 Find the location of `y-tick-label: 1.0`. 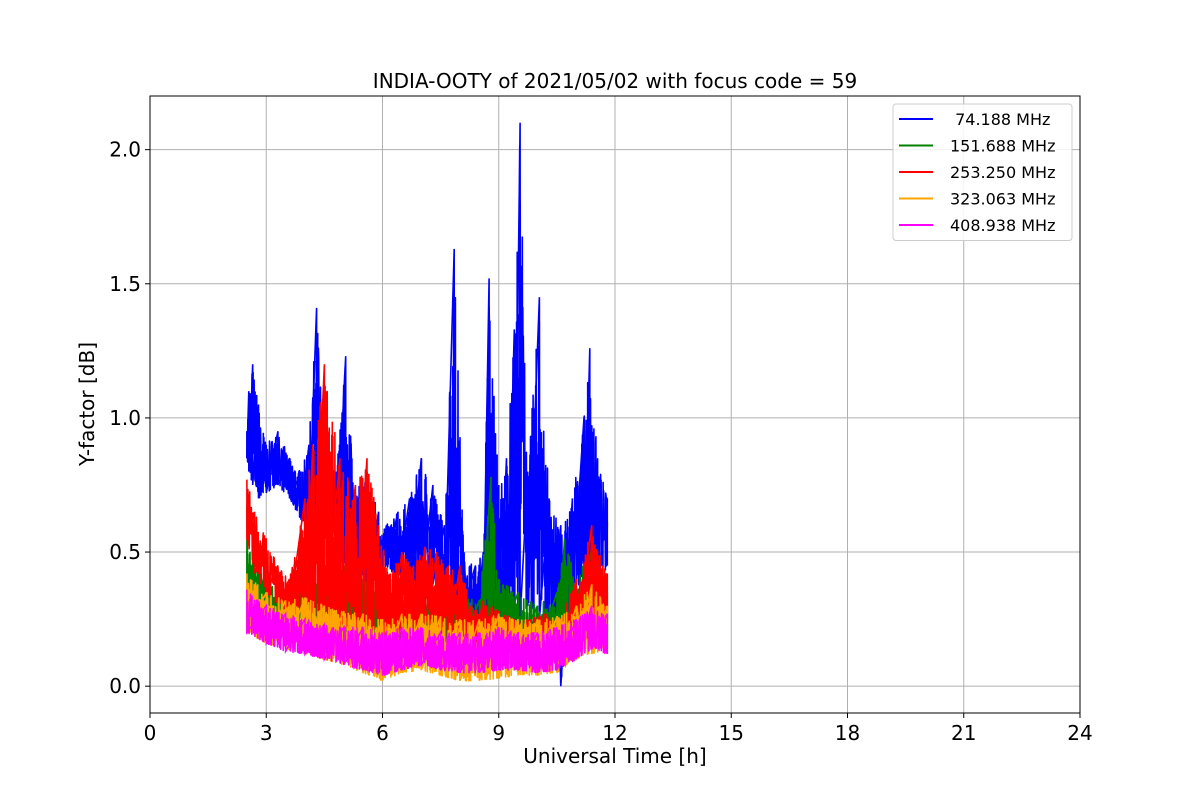

y-tick-label: 1.0 is located at coordinates (125, 418).